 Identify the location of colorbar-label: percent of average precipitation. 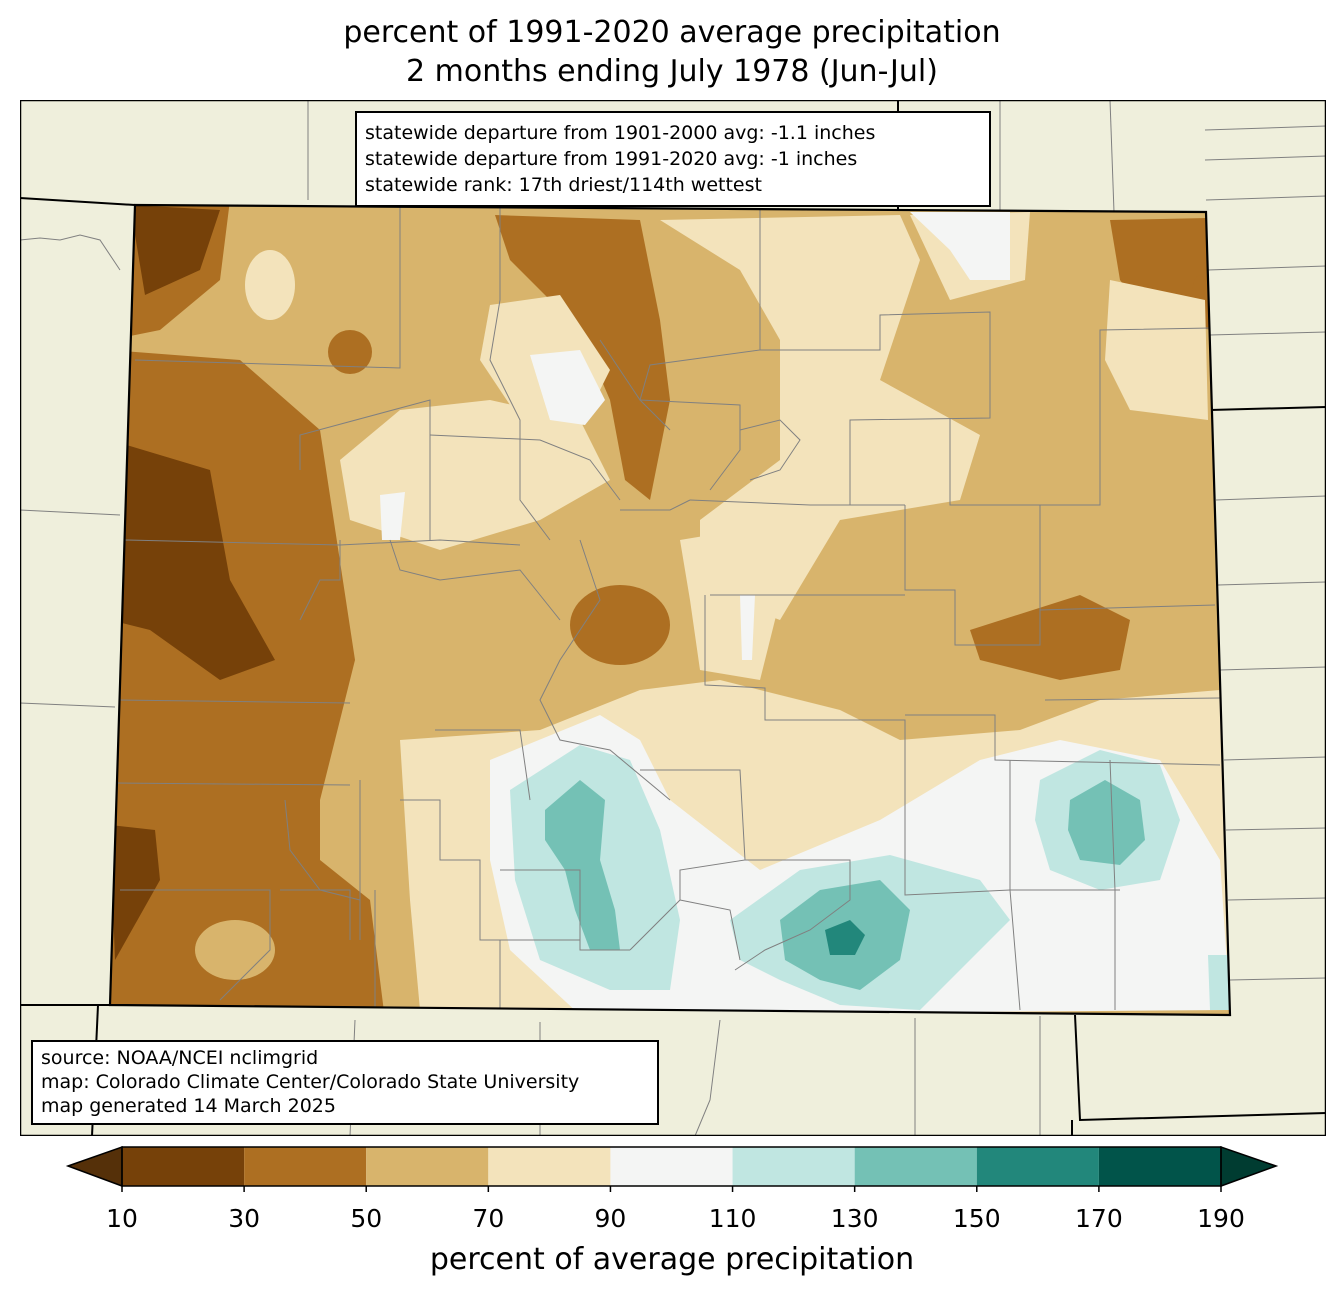
(672, 1259).